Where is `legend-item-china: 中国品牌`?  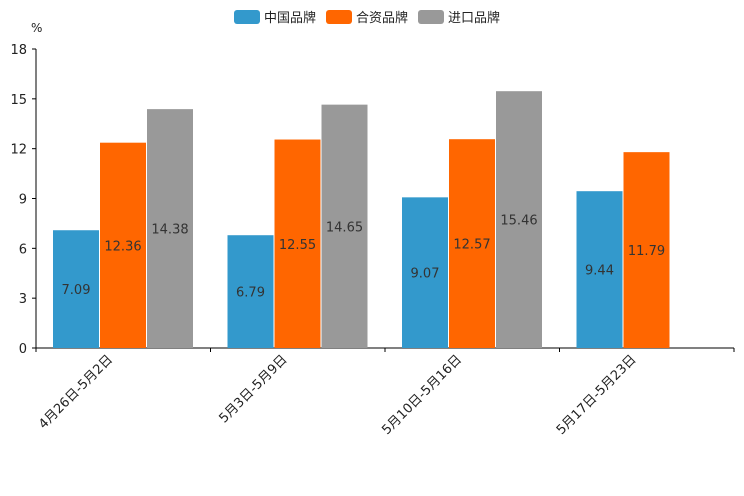
legend-item-china: 中国品牌 is located at coordinates (275, 16).